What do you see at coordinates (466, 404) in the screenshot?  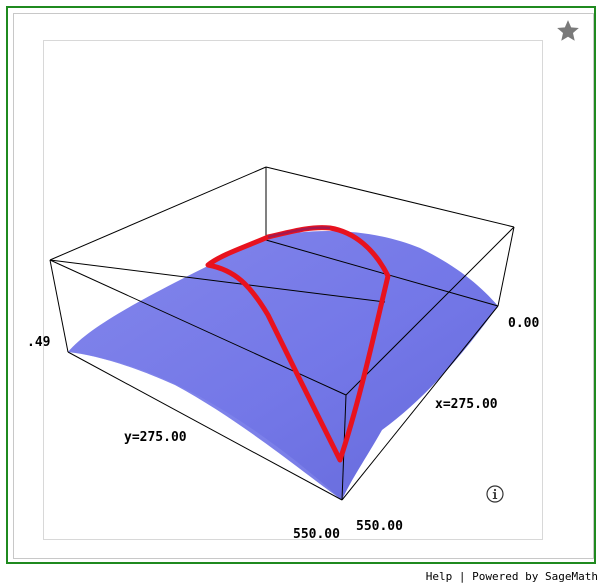 I see `x-axis-mid-label: x=275.00` at bounding box center [466, 404].